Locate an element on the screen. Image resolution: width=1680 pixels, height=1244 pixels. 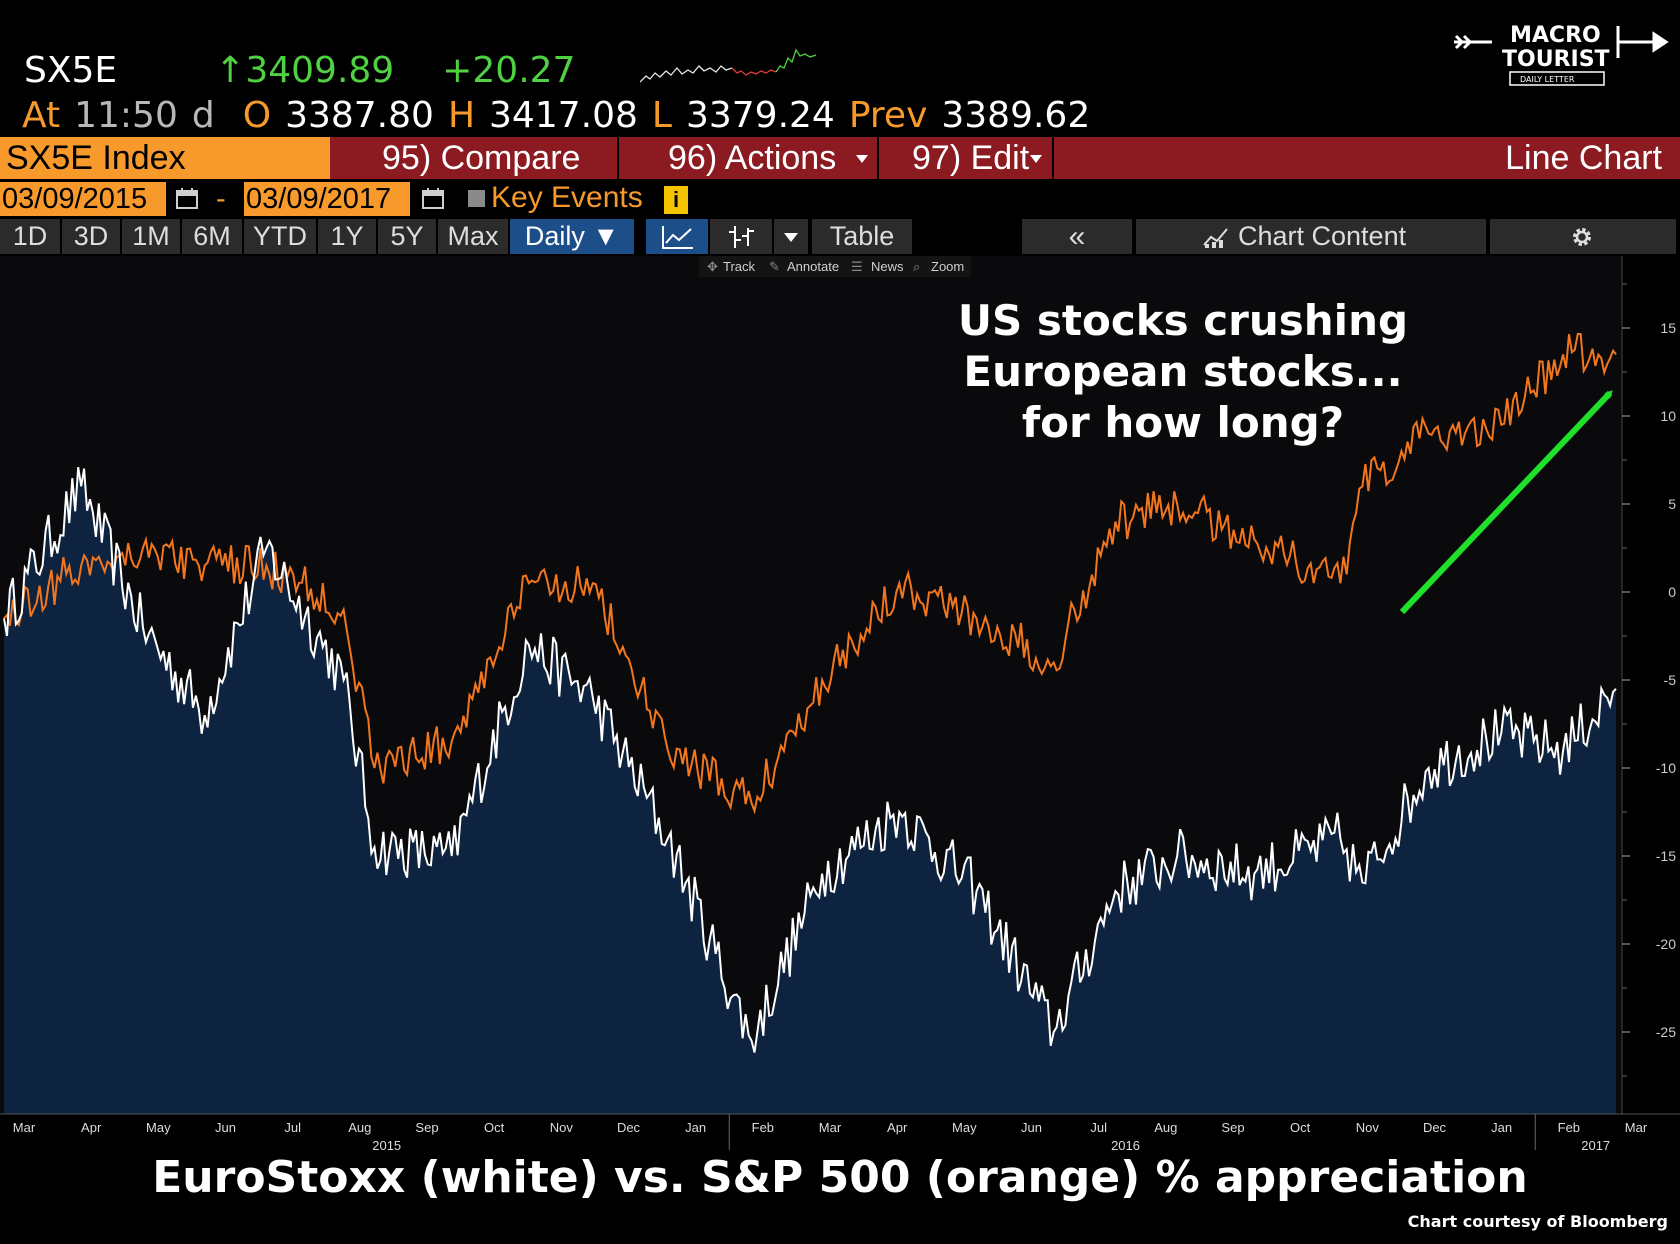
annotation-line: for how long? is located at coordinates (1183, 422).